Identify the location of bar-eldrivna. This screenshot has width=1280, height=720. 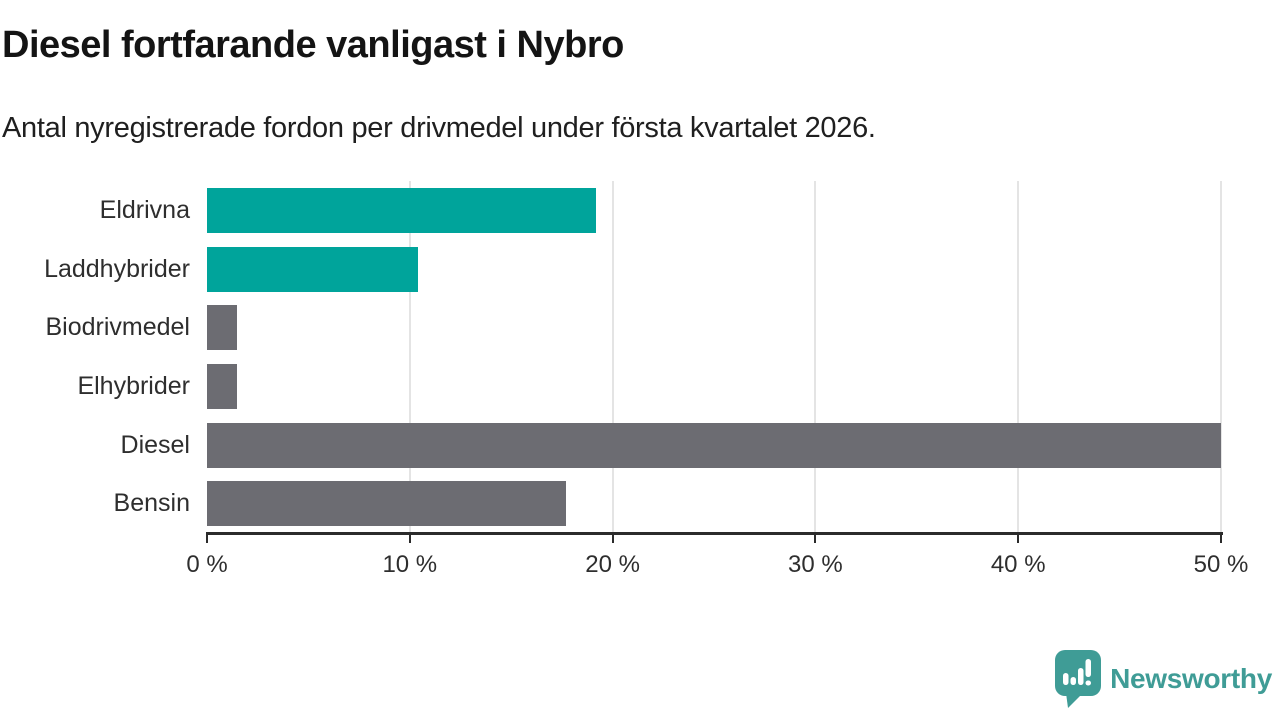
(402, 210).